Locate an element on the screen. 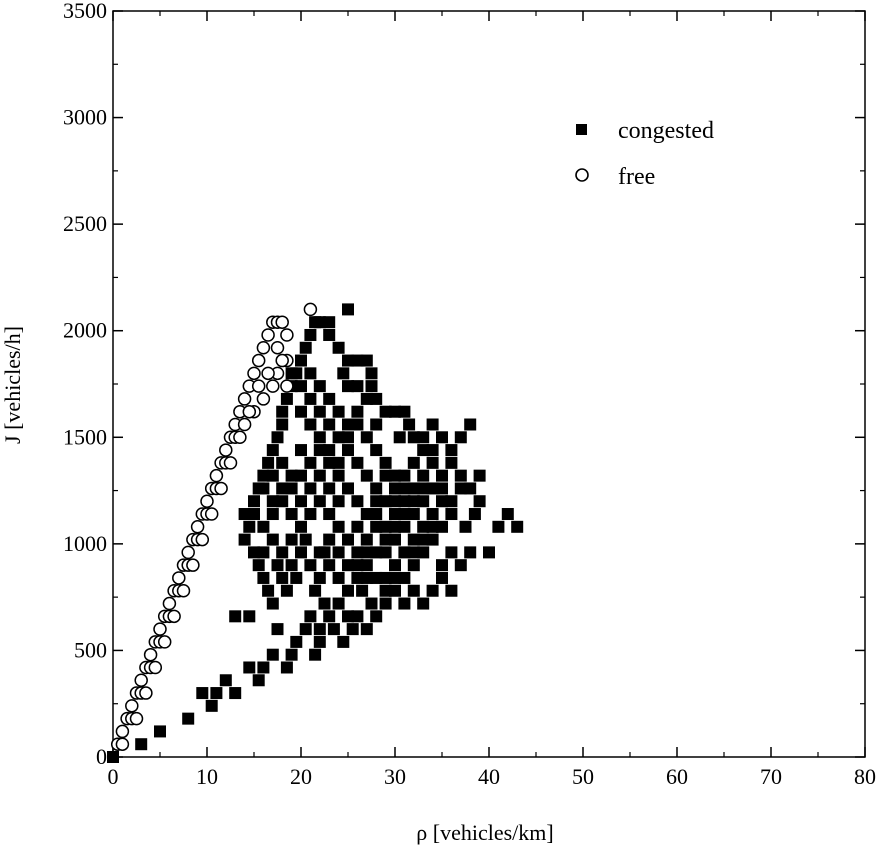 This screenshot has height=854, width=879. legend-marker-free is located at coordinates (582, 175).